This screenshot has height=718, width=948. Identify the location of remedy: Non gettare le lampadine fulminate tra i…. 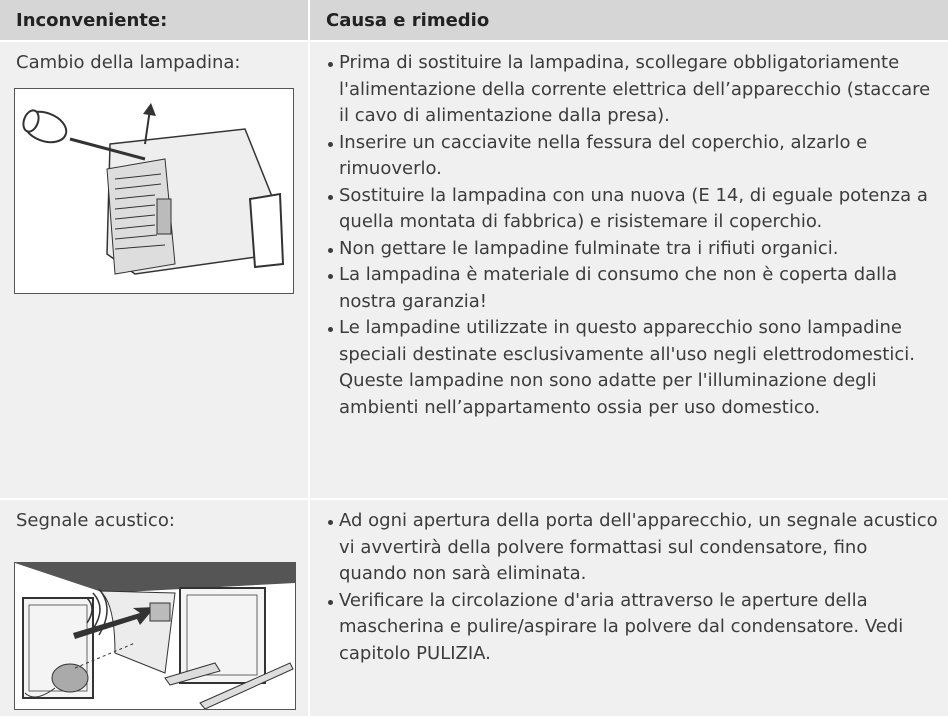
(633, 249).